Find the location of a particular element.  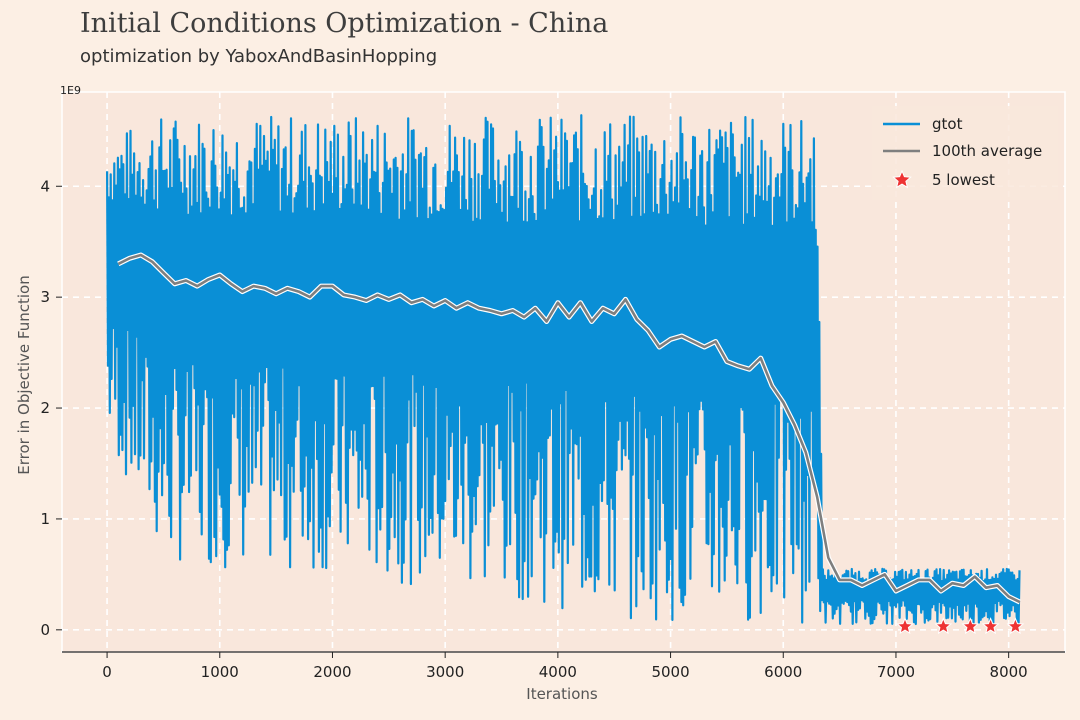

x-tick-label: 8000 is located at coordinates (1009, 672).